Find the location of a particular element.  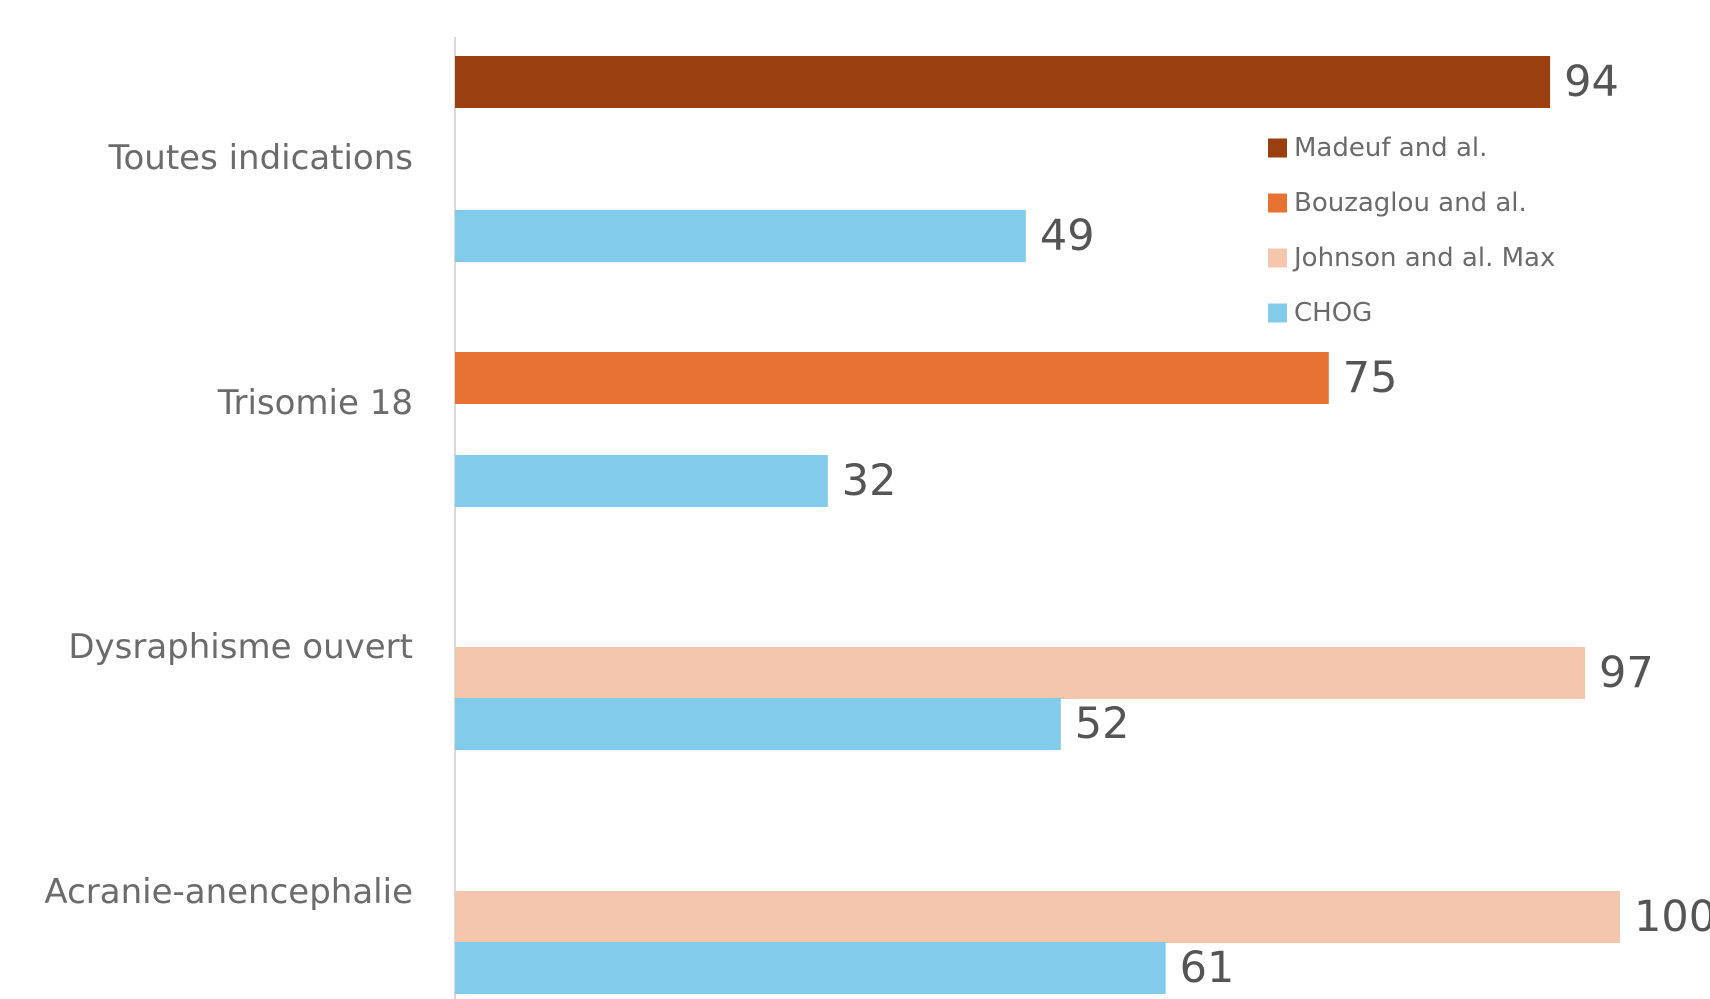

data-label-johnson-and-al-max-dysraphisme-ouvert: 97 is located at coordinates (1626, 673).